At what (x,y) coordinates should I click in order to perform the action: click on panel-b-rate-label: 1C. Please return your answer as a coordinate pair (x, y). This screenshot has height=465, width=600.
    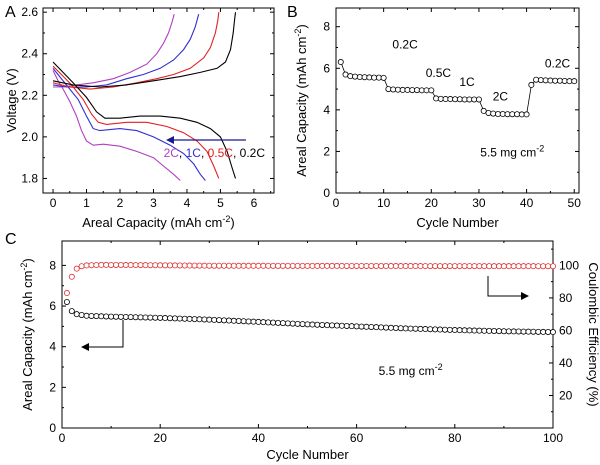
    Looking at the image, I should click on (467, 82).